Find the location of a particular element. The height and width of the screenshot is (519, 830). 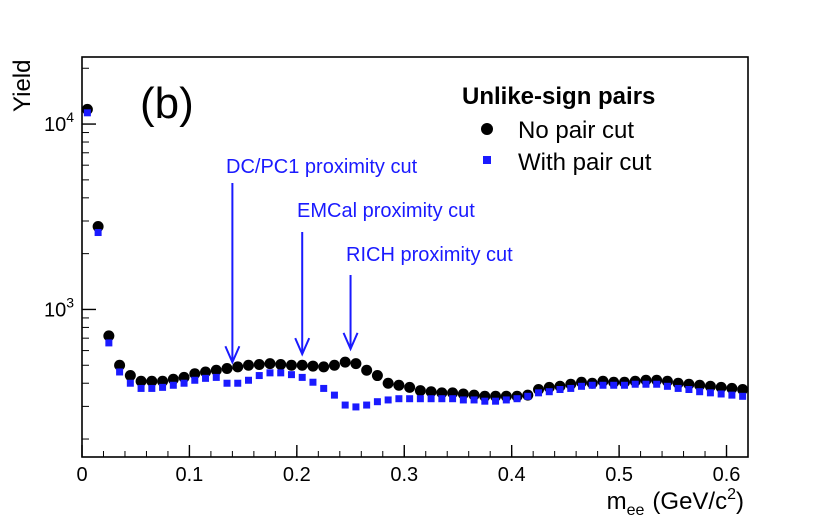

annotation-emcal: EMCal proximity cut is located at coordinates (386, 211).